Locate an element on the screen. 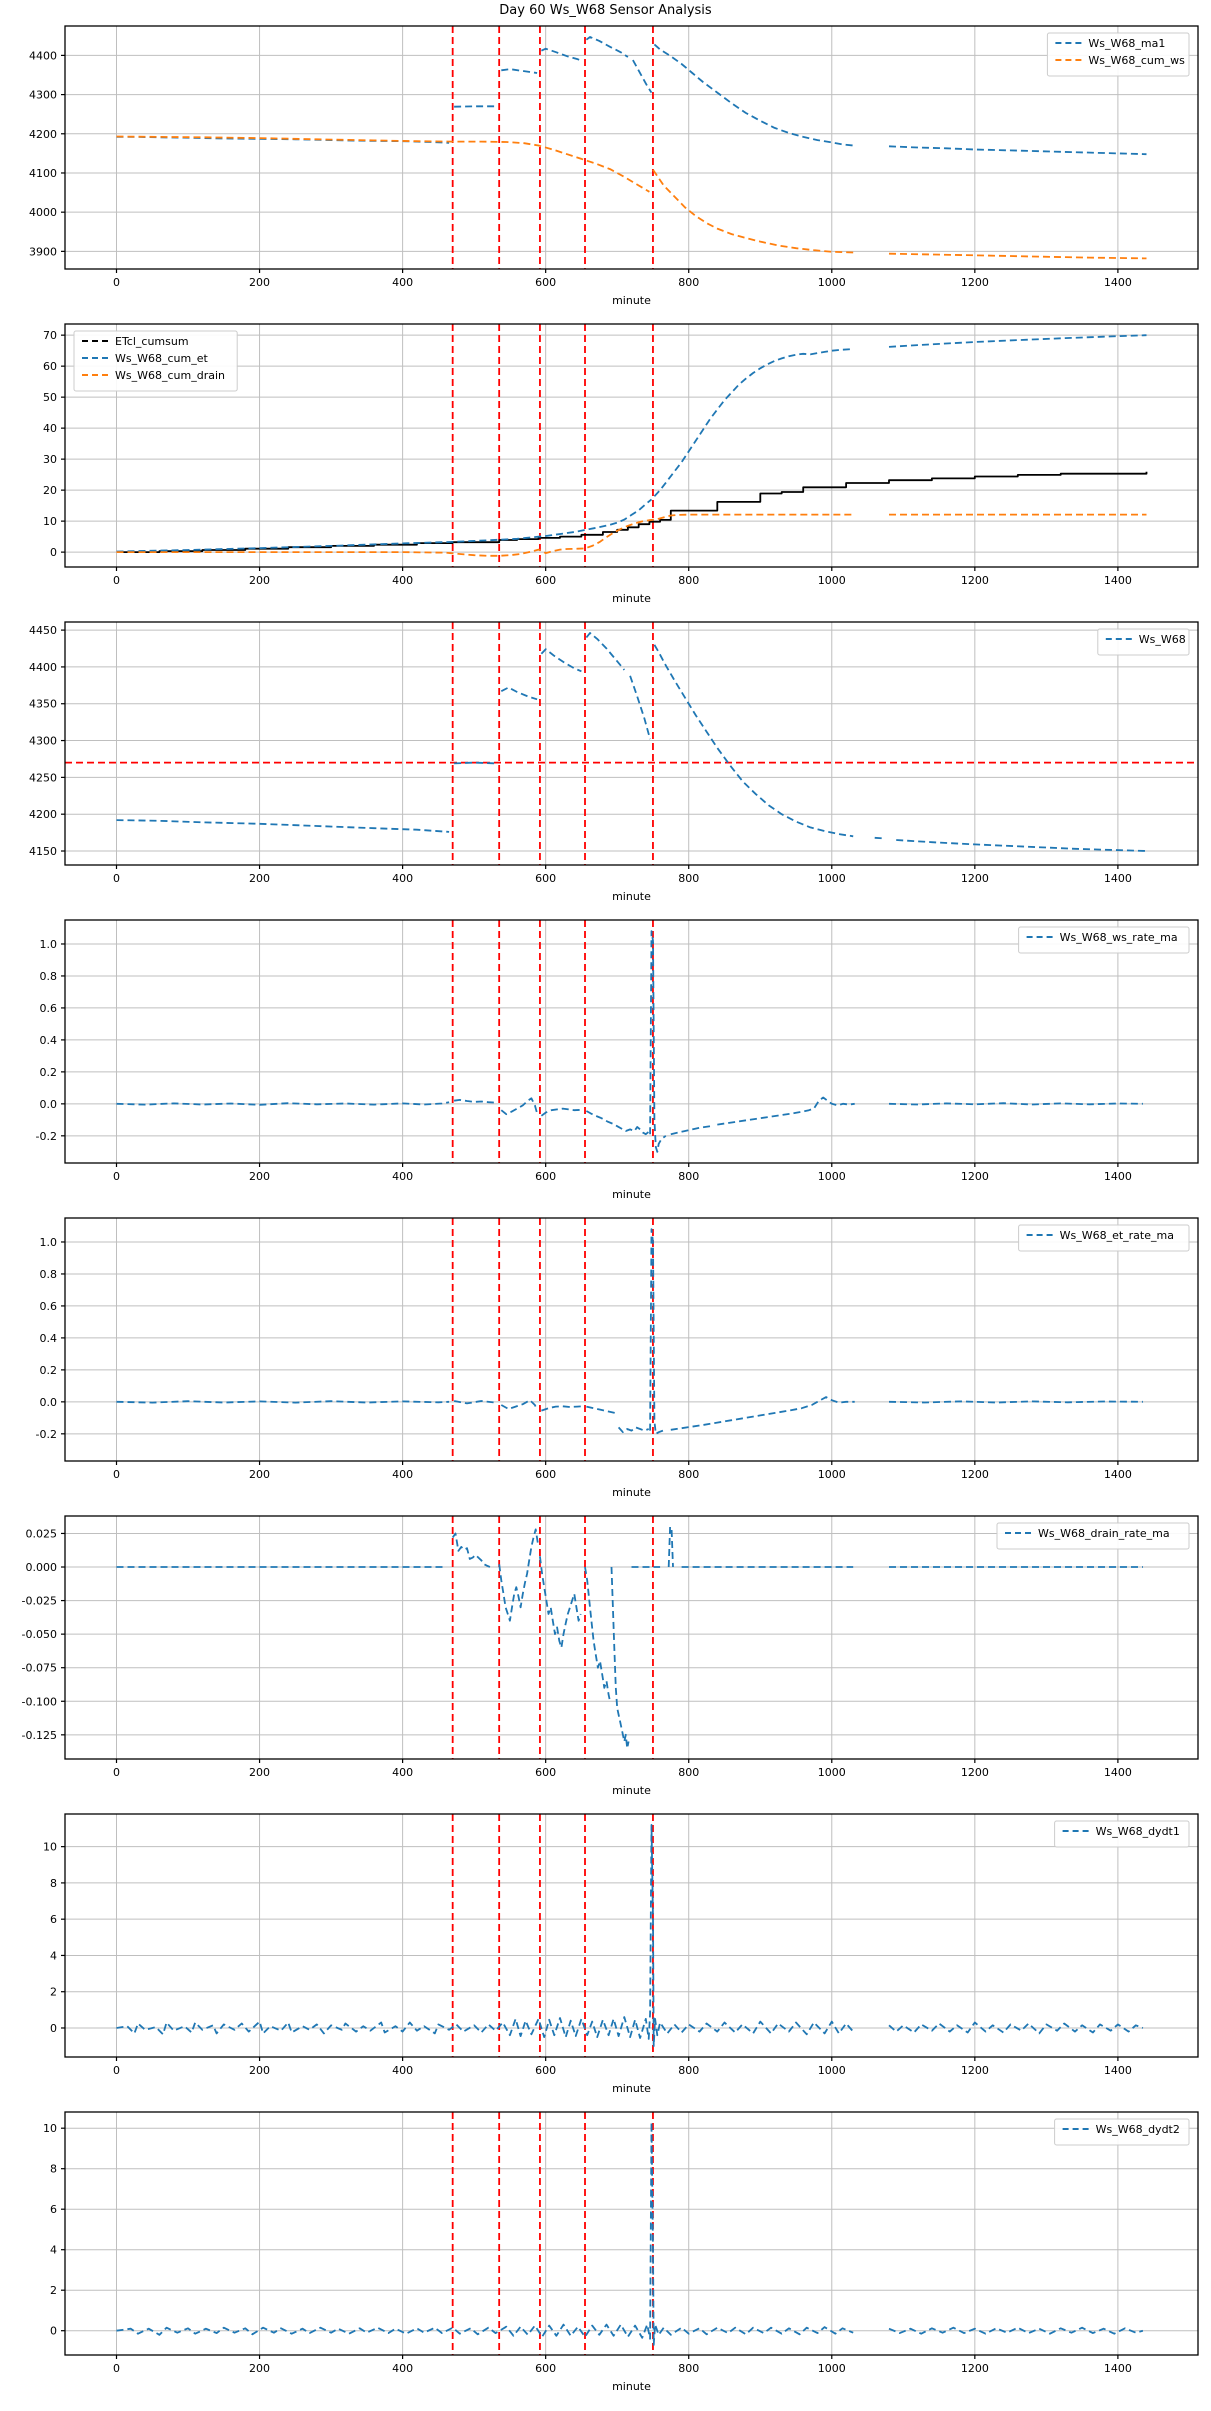  series-Ws_W68_cum_ws is located at coordinates (631, 197).